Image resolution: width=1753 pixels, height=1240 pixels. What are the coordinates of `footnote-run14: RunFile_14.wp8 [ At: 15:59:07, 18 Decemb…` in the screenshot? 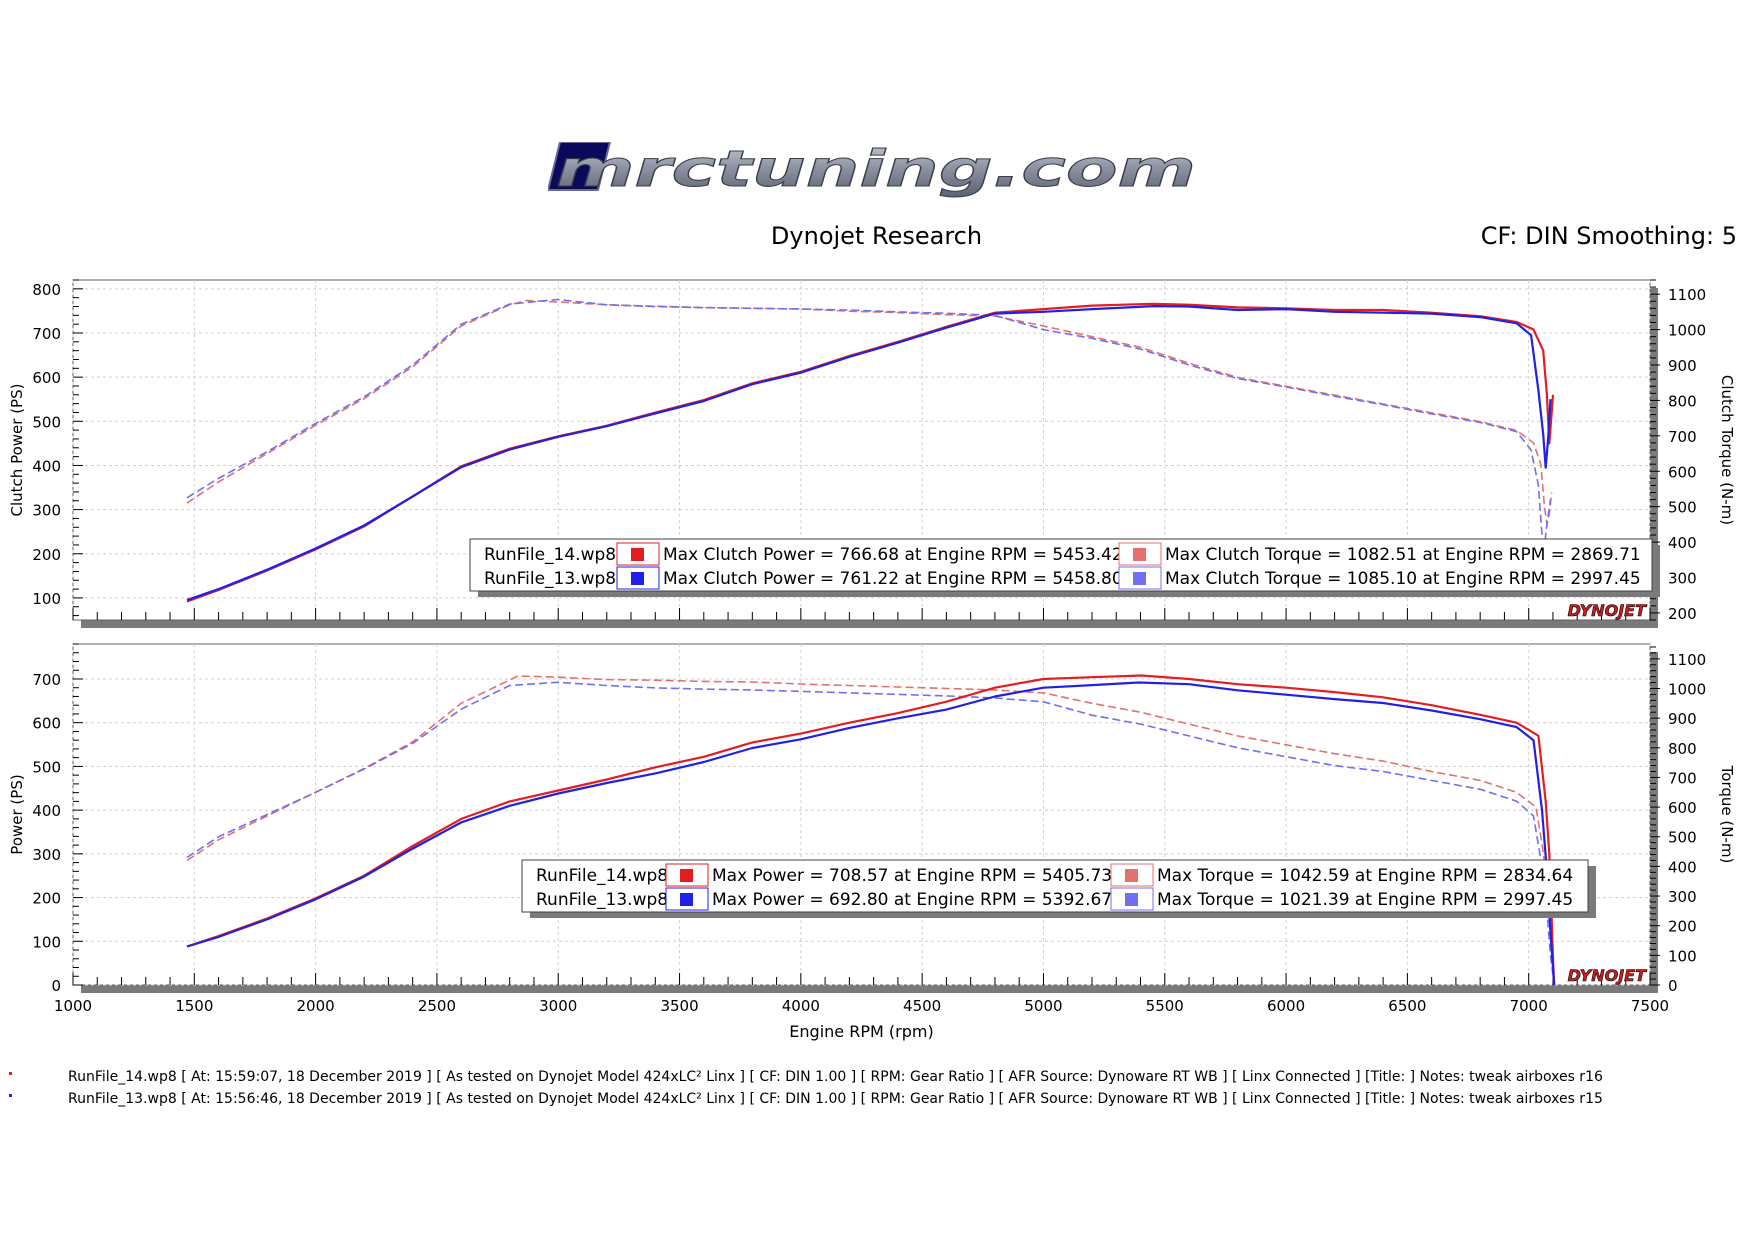 It's located at (835, 1077).